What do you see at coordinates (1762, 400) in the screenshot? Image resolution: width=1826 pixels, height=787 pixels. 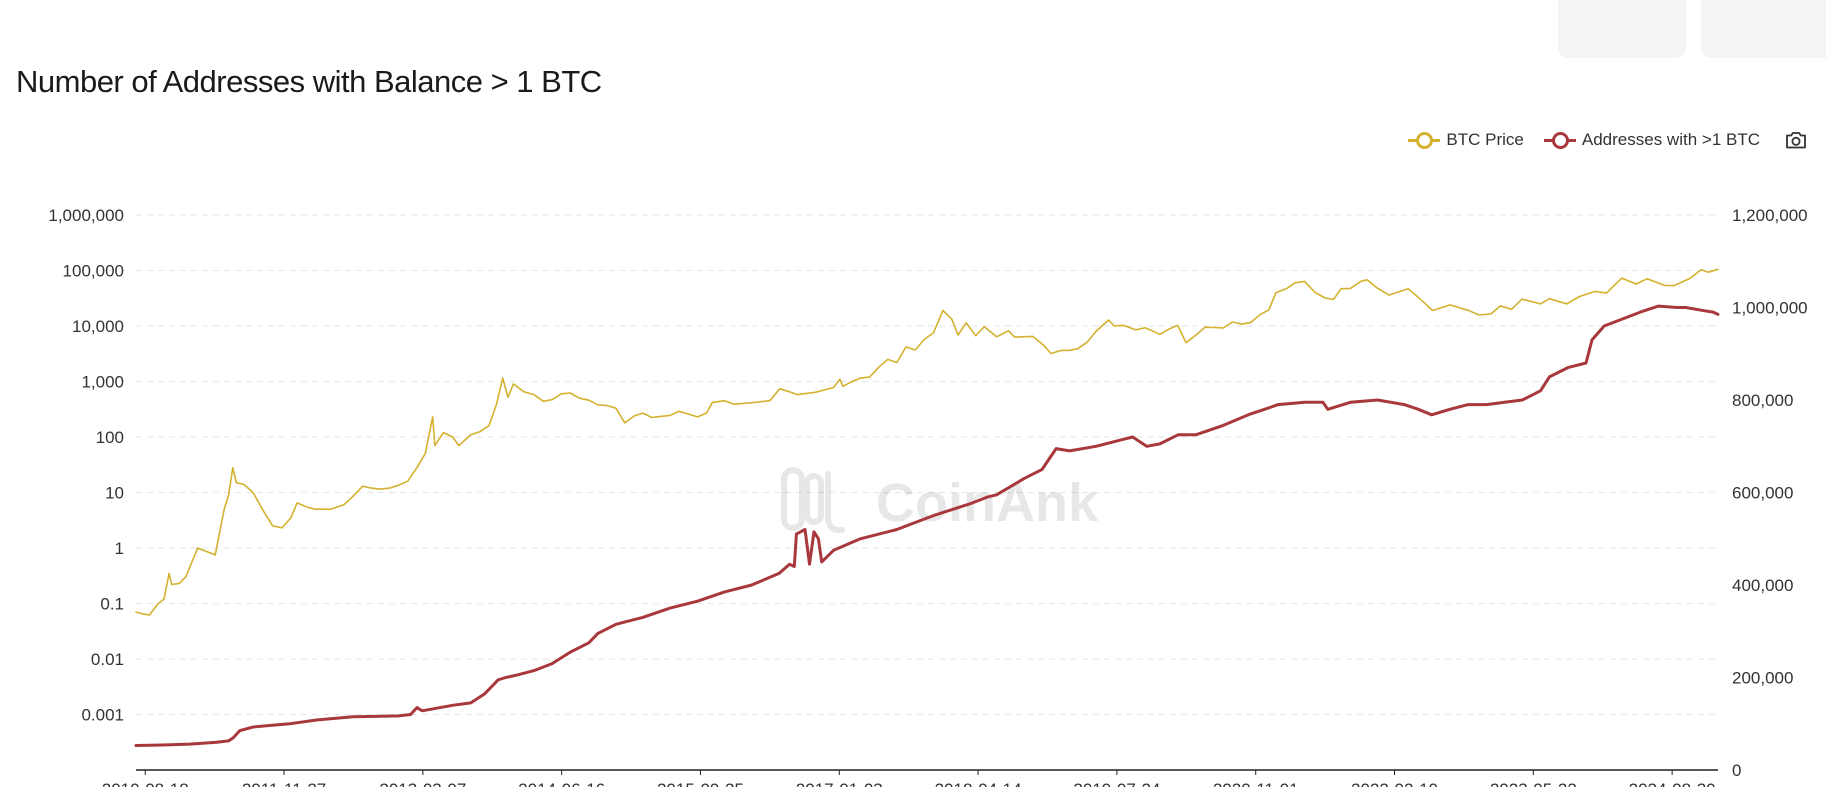 I see `y-right-tick-label: 800,000` at bounding box center [1762, 400].